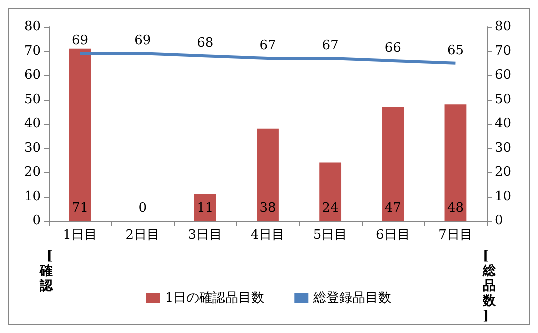 Image resolution: width=538 pixels, height=333 pixels. What do you see at coordinates (32, 124) in the screenshot?
I see `y-tick-label: 40` at bounding box center [32, 124].